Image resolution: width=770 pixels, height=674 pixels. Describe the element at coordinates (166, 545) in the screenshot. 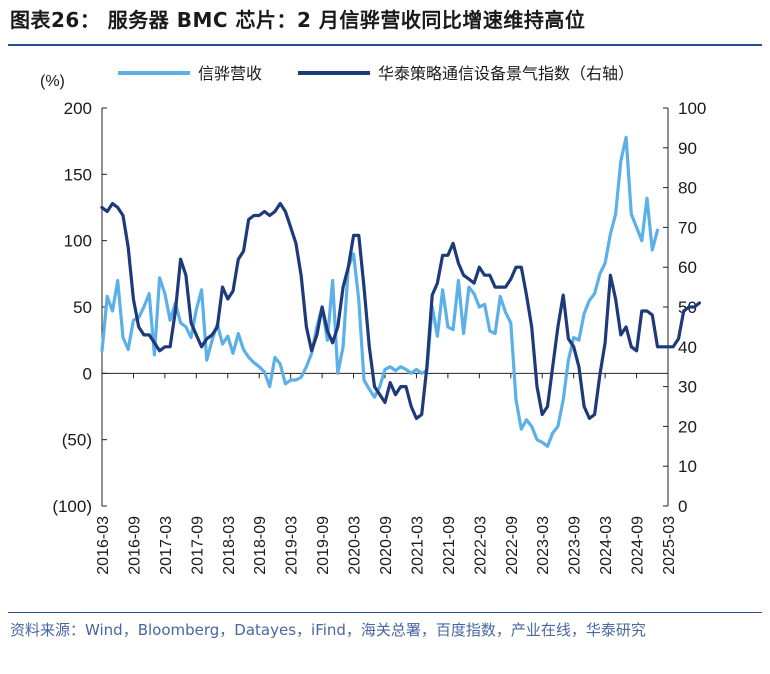

I see `x-tick-label: 2017-03` at that location.